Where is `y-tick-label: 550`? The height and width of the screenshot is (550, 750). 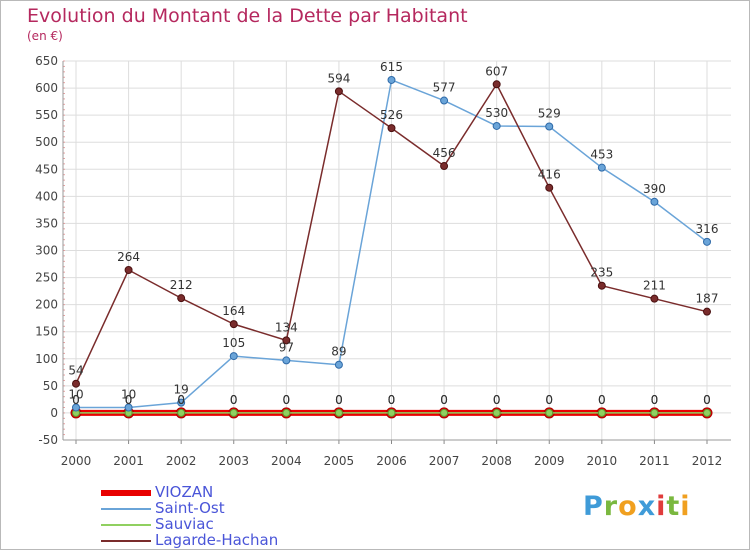
y-tick-label: 550 is located at coordinates (46, 115).